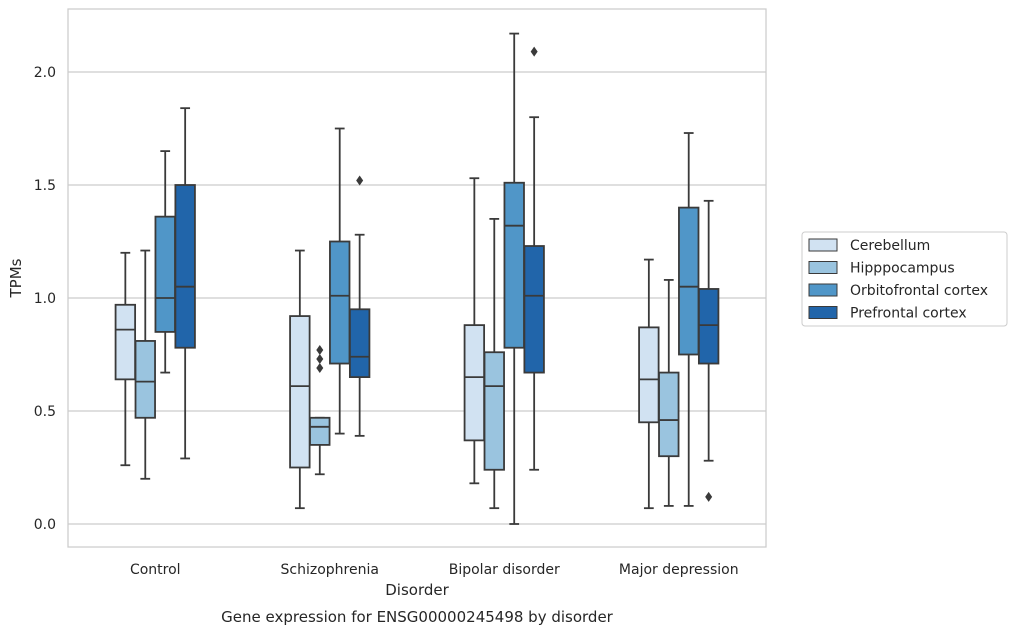  I want to click on legend-label: Hipppocampus, so click(902, 269).